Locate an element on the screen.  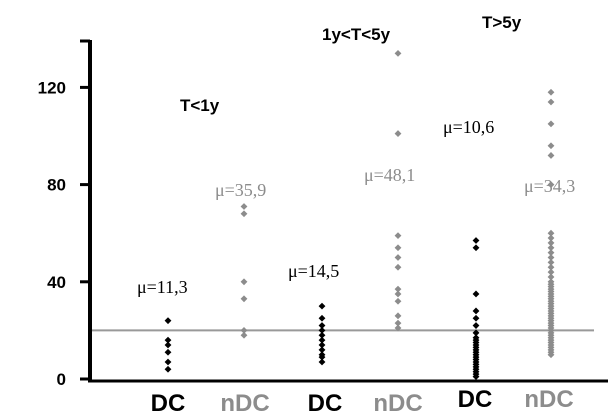
mean-label-t3-ndc: μ=34,3 is located at coordinates (549, 186).